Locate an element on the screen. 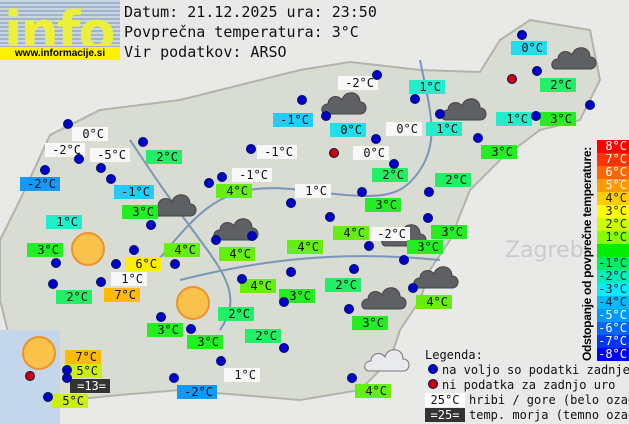 Image resolution: width=629 pixels, height=424 pixels. scale-step: -5°C is located at coordinates (613, 315).